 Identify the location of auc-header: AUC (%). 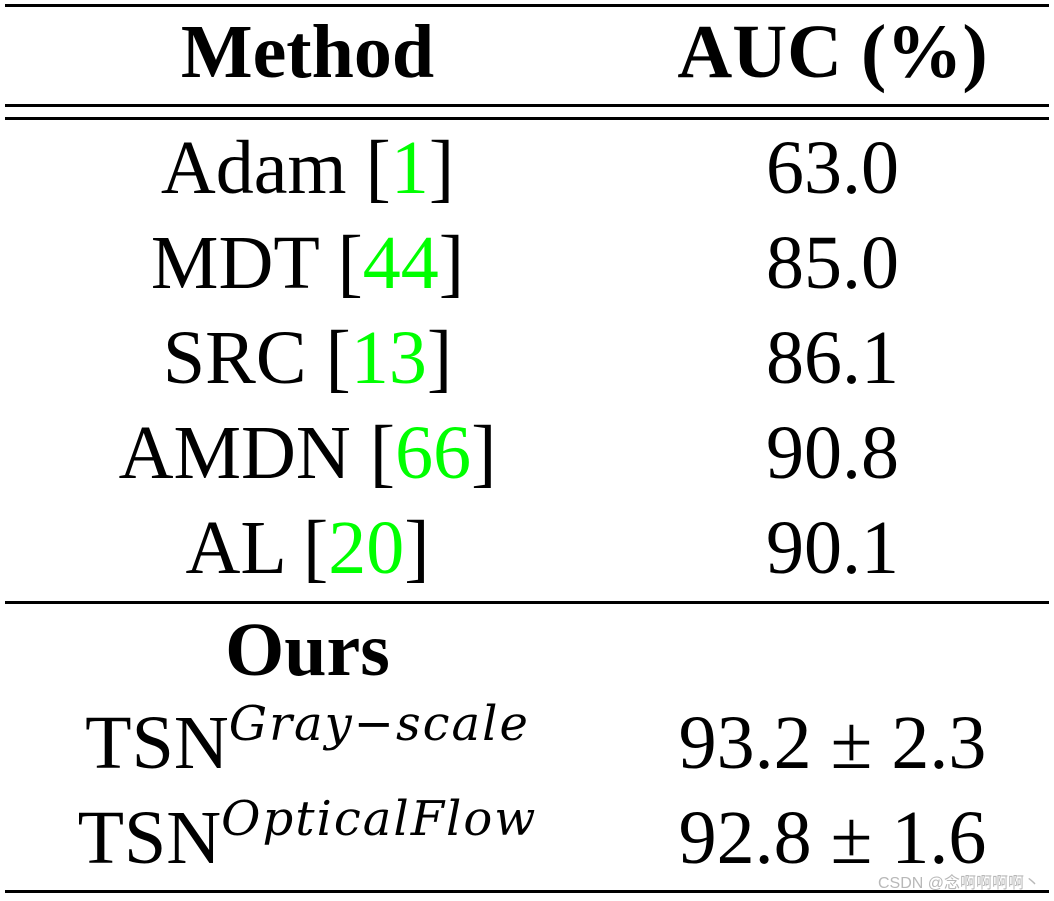
(832, 52).